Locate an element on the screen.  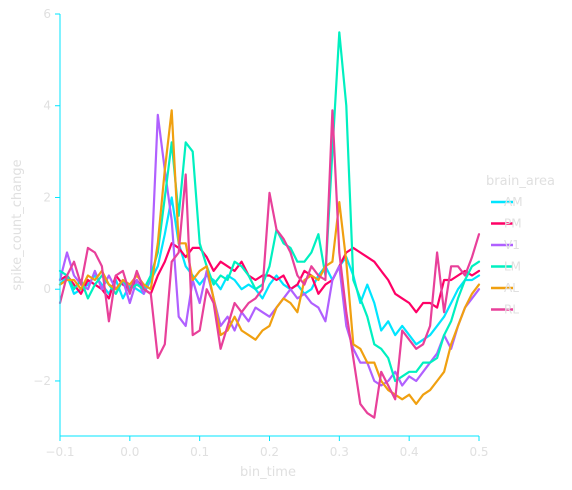
series-line-pm is located at coordinates (269, 278).